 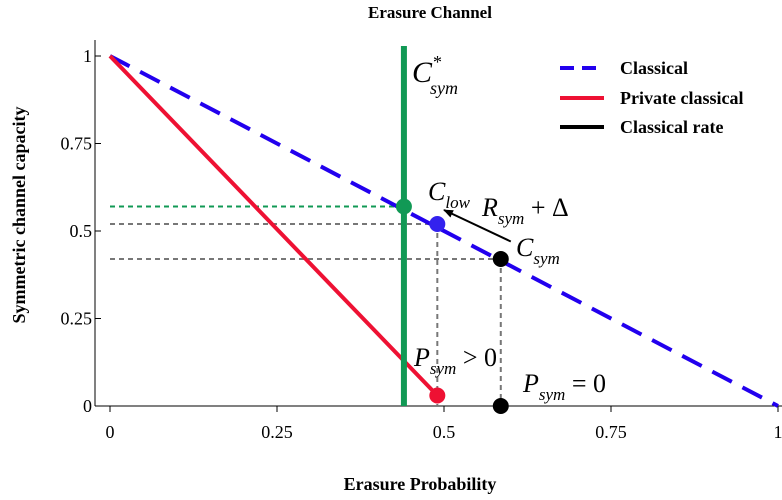 I want to click on legend-label: Private classical, so click(x=681, y=98).